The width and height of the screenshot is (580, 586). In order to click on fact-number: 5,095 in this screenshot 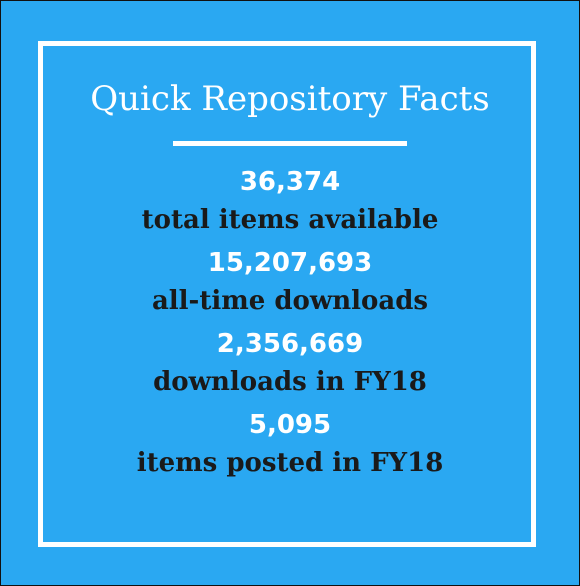, I will do `click(290, 425)`.